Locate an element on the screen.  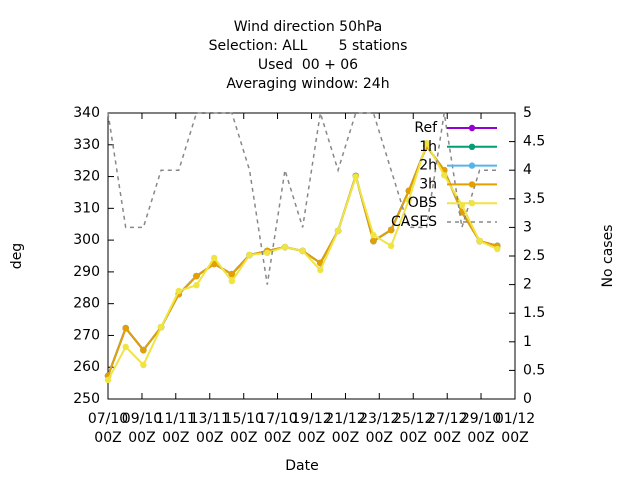
legend-label: CASES is located at coordinates (414, 222).